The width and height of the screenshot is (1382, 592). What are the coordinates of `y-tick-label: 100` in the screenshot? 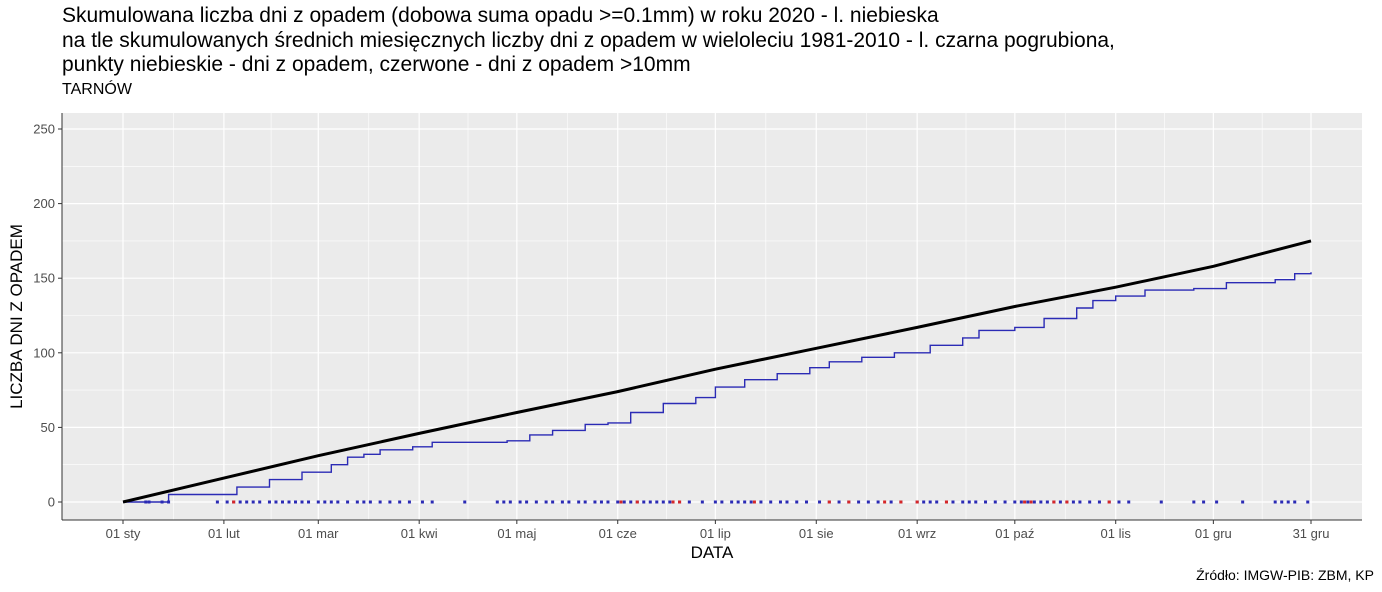 It's located at (44, 352).